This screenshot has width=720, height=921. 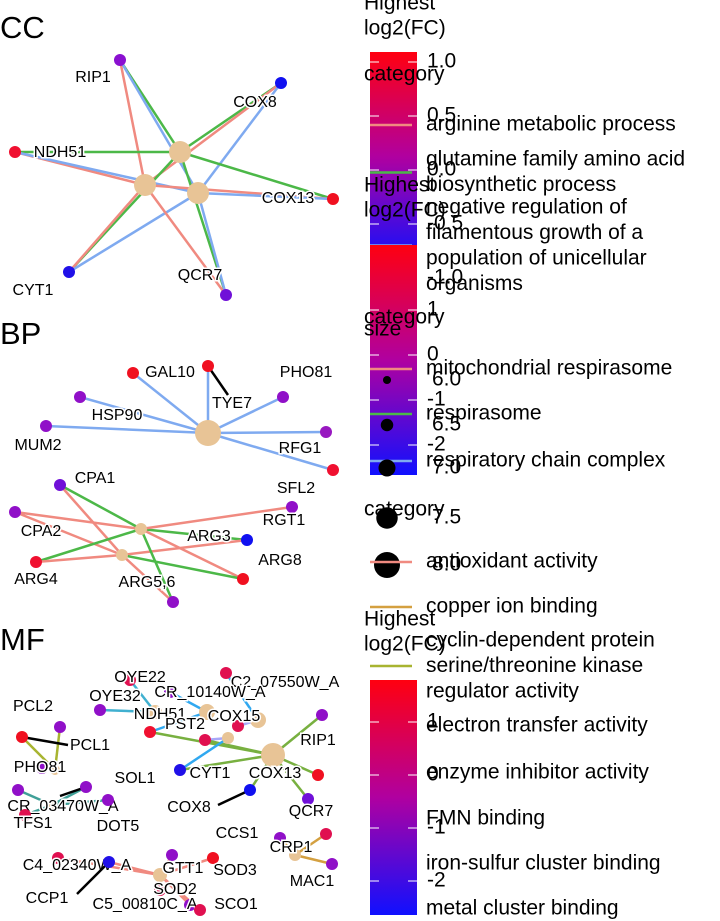 I want to click on gene-label: HSP90, so click(x=117, y=415).